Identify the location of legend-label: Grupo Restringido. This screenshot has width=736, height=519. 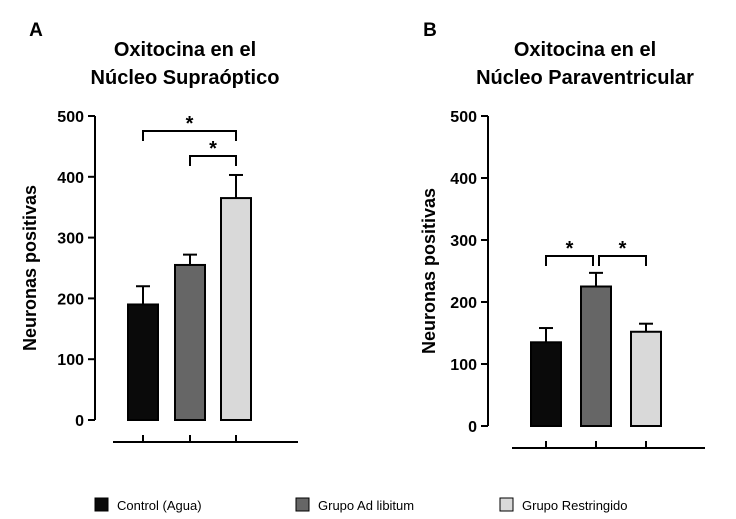
(575, 505).